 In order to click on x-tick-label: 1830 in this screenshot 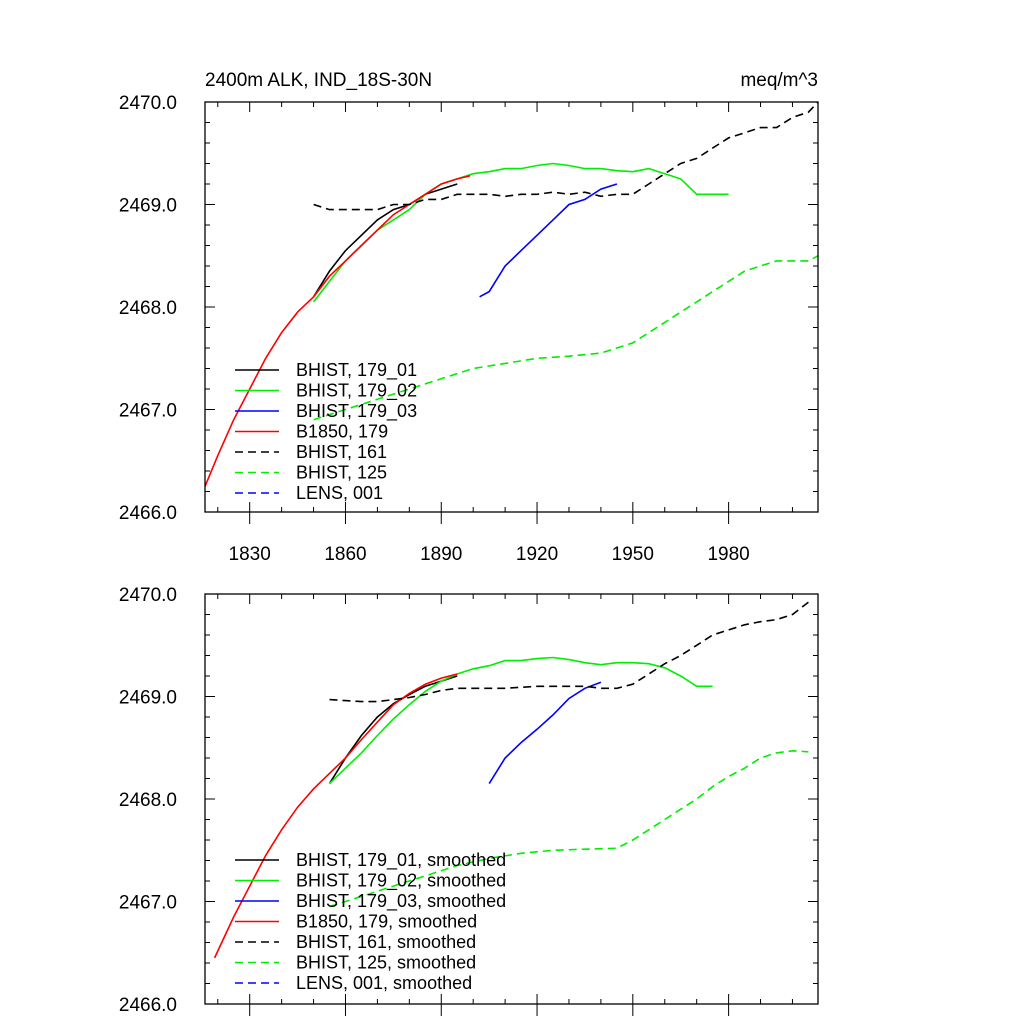, I will do `click(250, 554)`.